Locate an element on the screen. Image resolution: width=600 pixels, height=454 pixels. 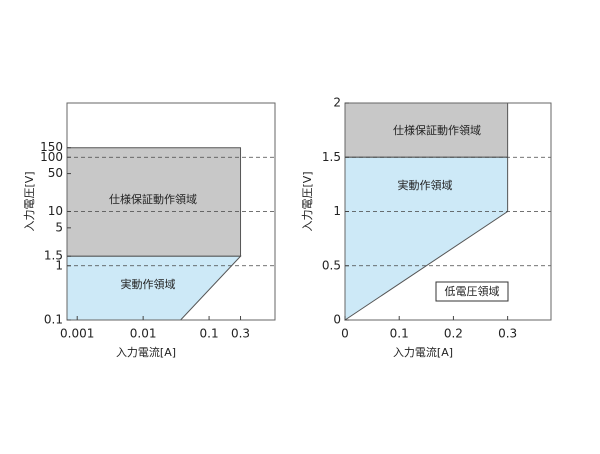
annotation-box is located at coordinates (472, 291).